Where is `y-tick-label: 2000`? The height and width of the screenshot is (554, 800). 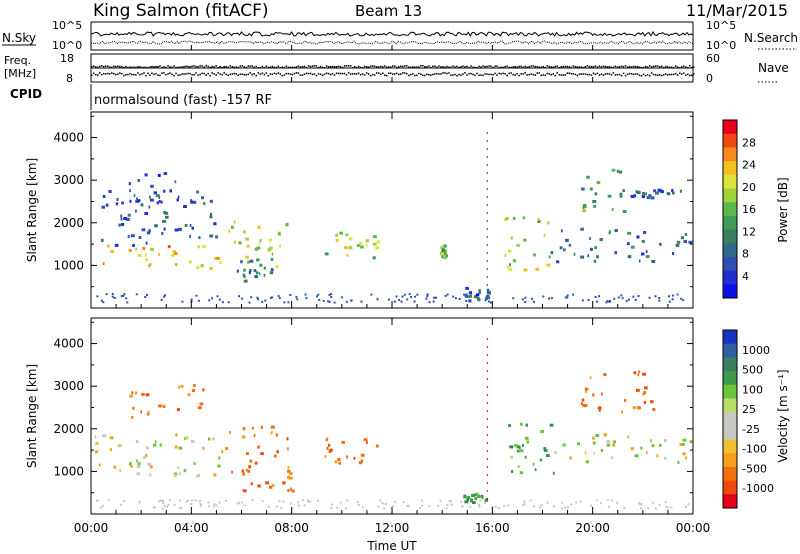
y-tick-label: 2000 is located at coordinates (68, 429).